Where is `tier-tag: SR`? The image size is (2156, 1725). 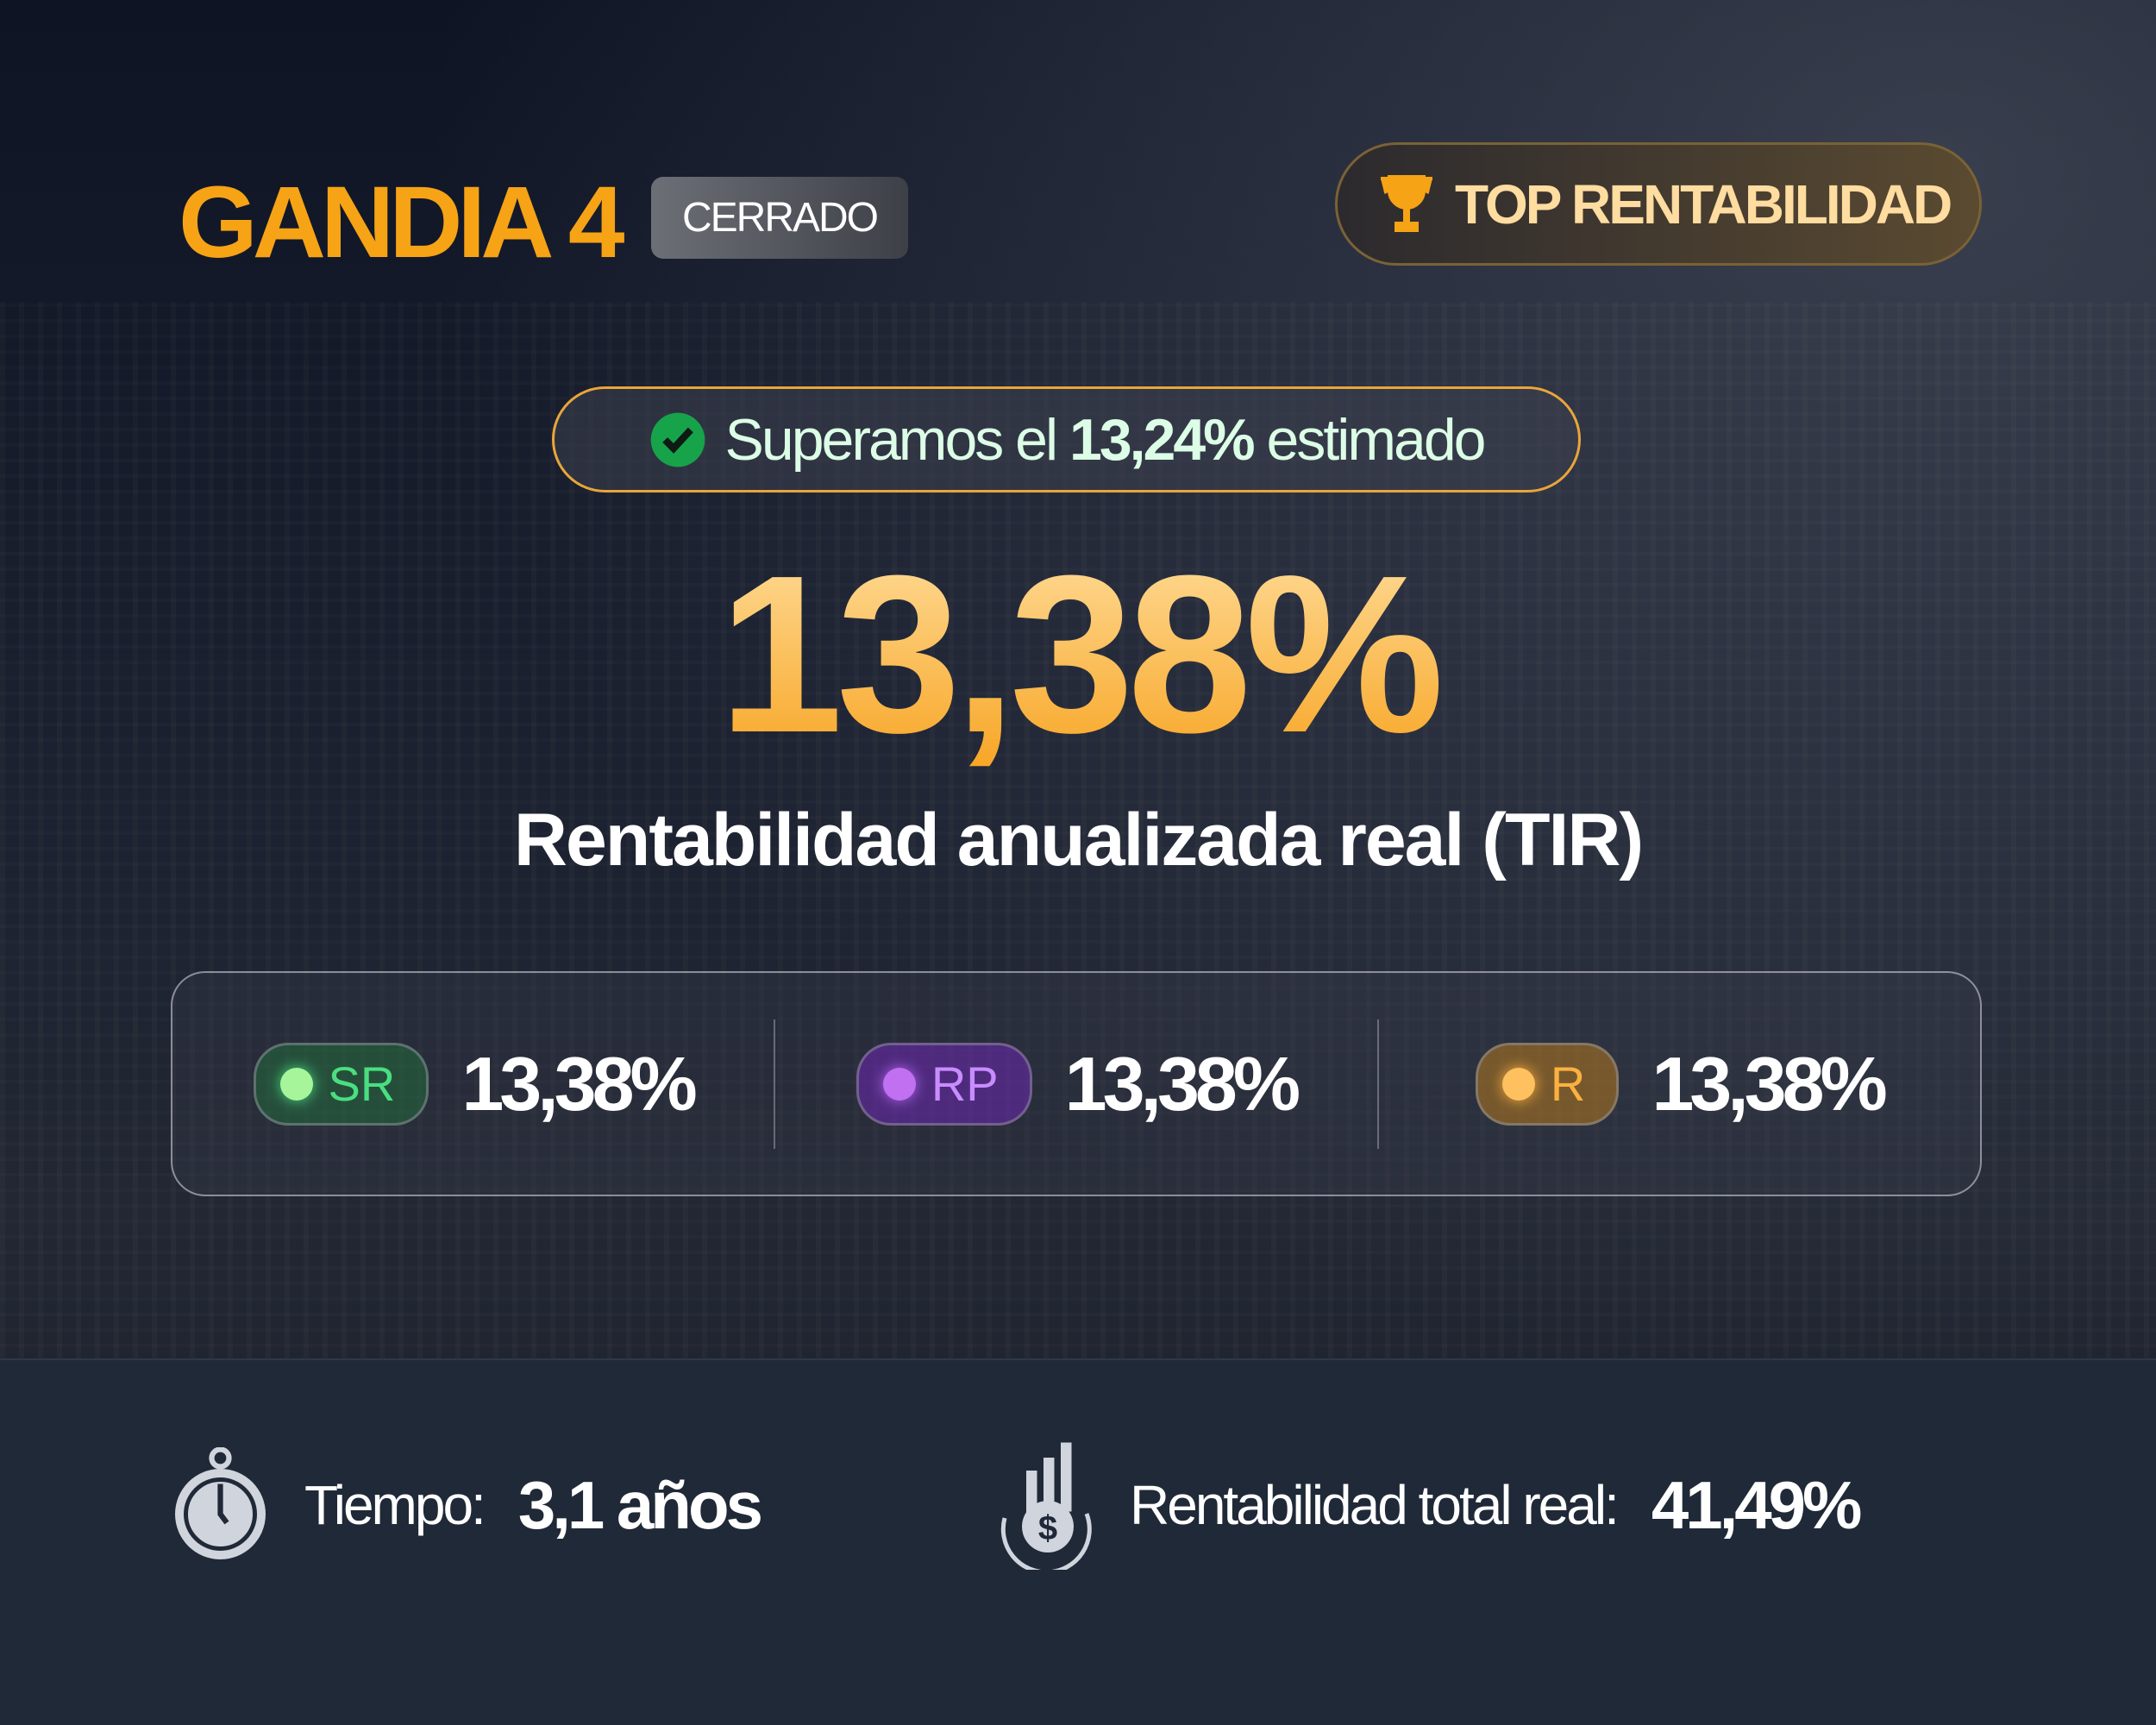 tier-tag: SR is located at coordinates (341, 1084).